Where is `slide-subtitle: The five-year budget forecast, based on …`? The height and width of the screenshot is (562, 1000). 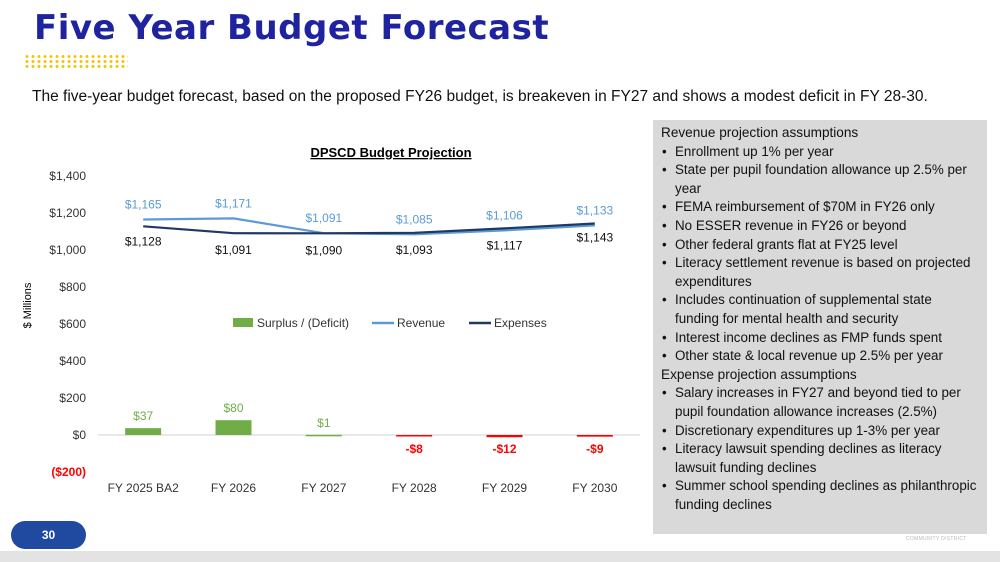
slide-subtitle: The five-year budget forecast, based on … is located at coordinates (480, 96).